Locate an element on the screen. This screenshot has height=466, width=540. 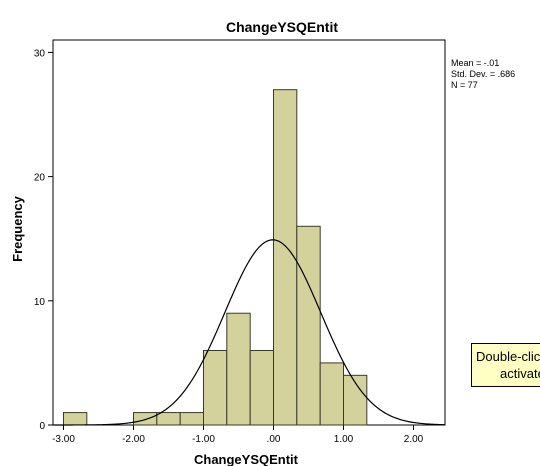
x-tick-label: 1.00 is located at coordinates (344, 439).